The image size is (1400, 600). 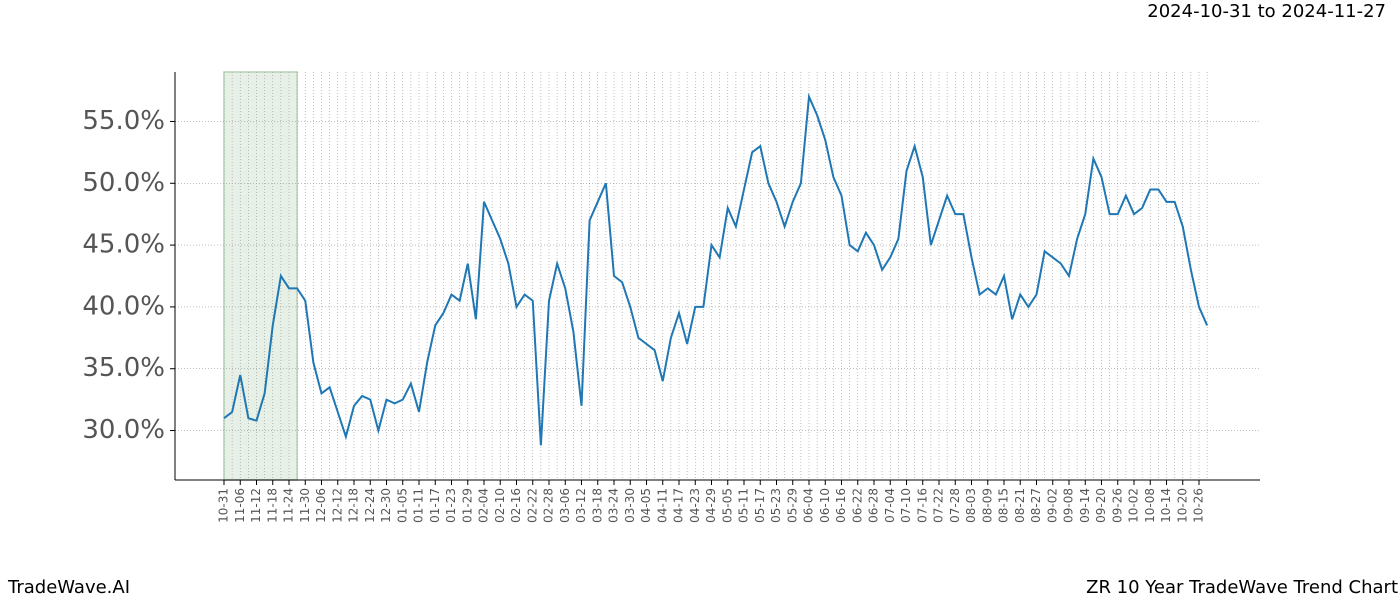 What do you see at coordinates (792, 505) in the screenshot?
I see `x-tick-label: 05-29` at bounding box center [792, 505].